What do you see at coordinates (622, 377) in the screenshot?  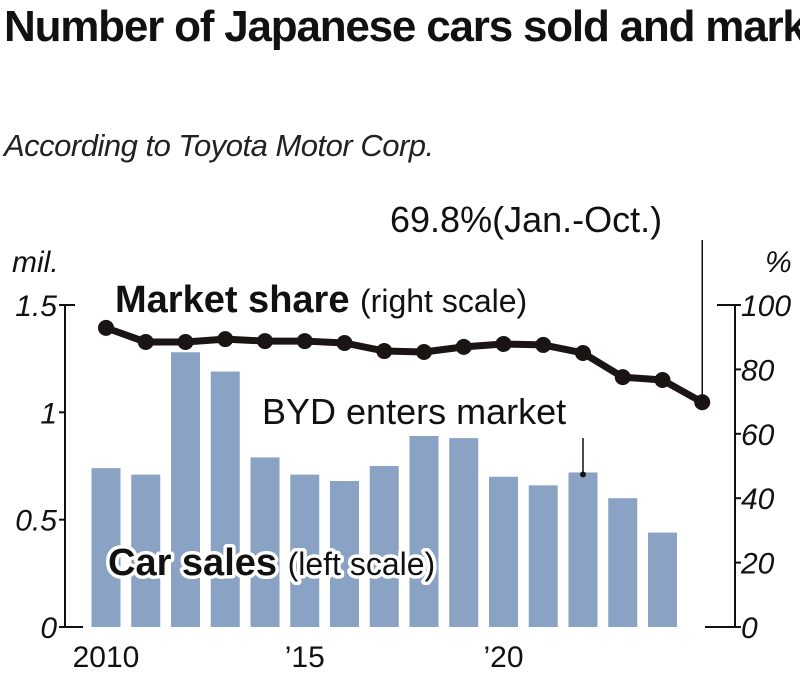 I see `market-share-point-2023` at bounding box center [622, 377].